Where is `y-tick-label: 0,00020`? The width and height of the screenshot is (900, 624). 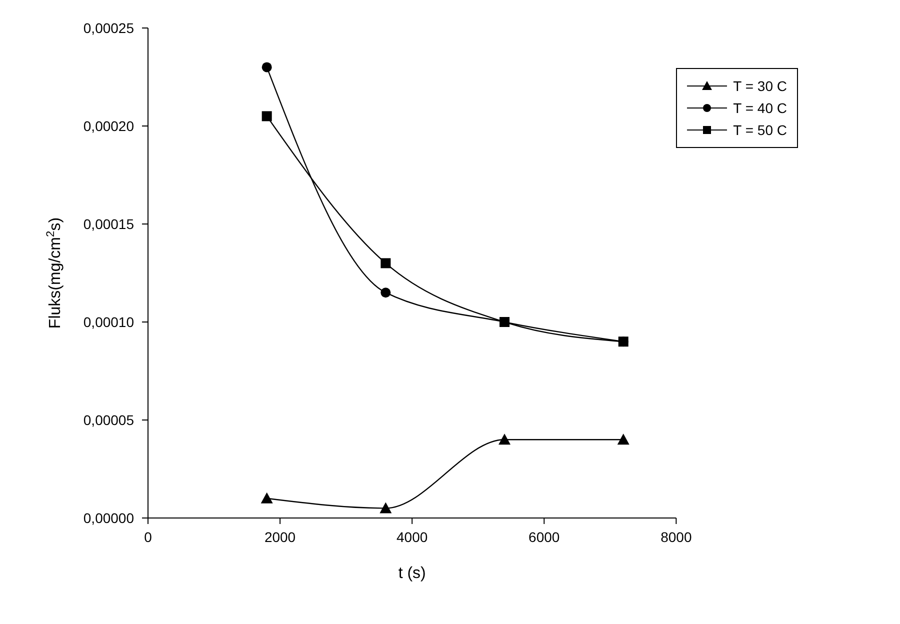
y-tick-label: 0,00020 is located at coordinates (108, 126).